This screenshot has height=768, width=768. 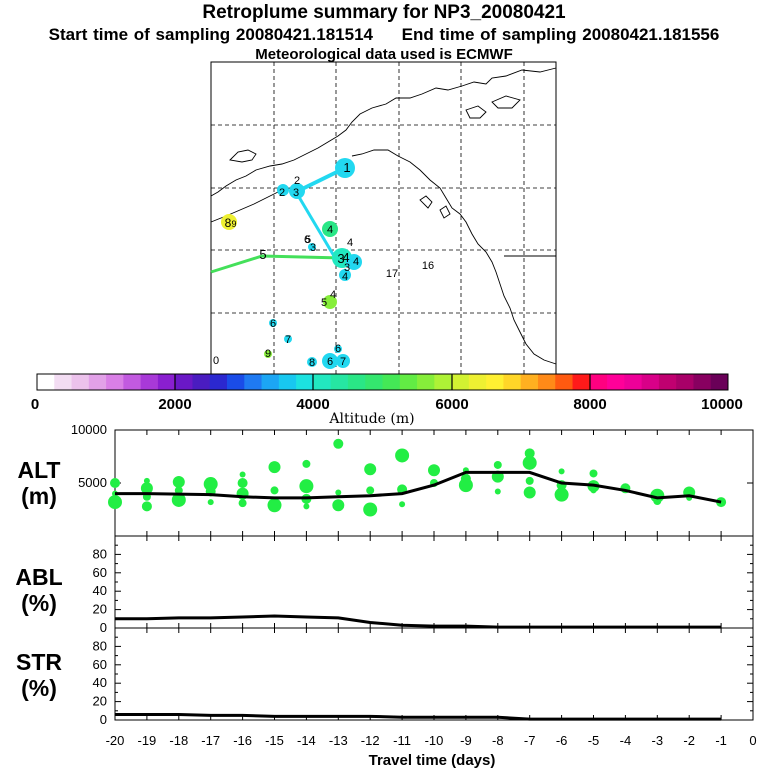 What do you see at coordinates (274, 740) in the screenshot?
I see `x-tick-label: -15` at bounding box center [274, 740].